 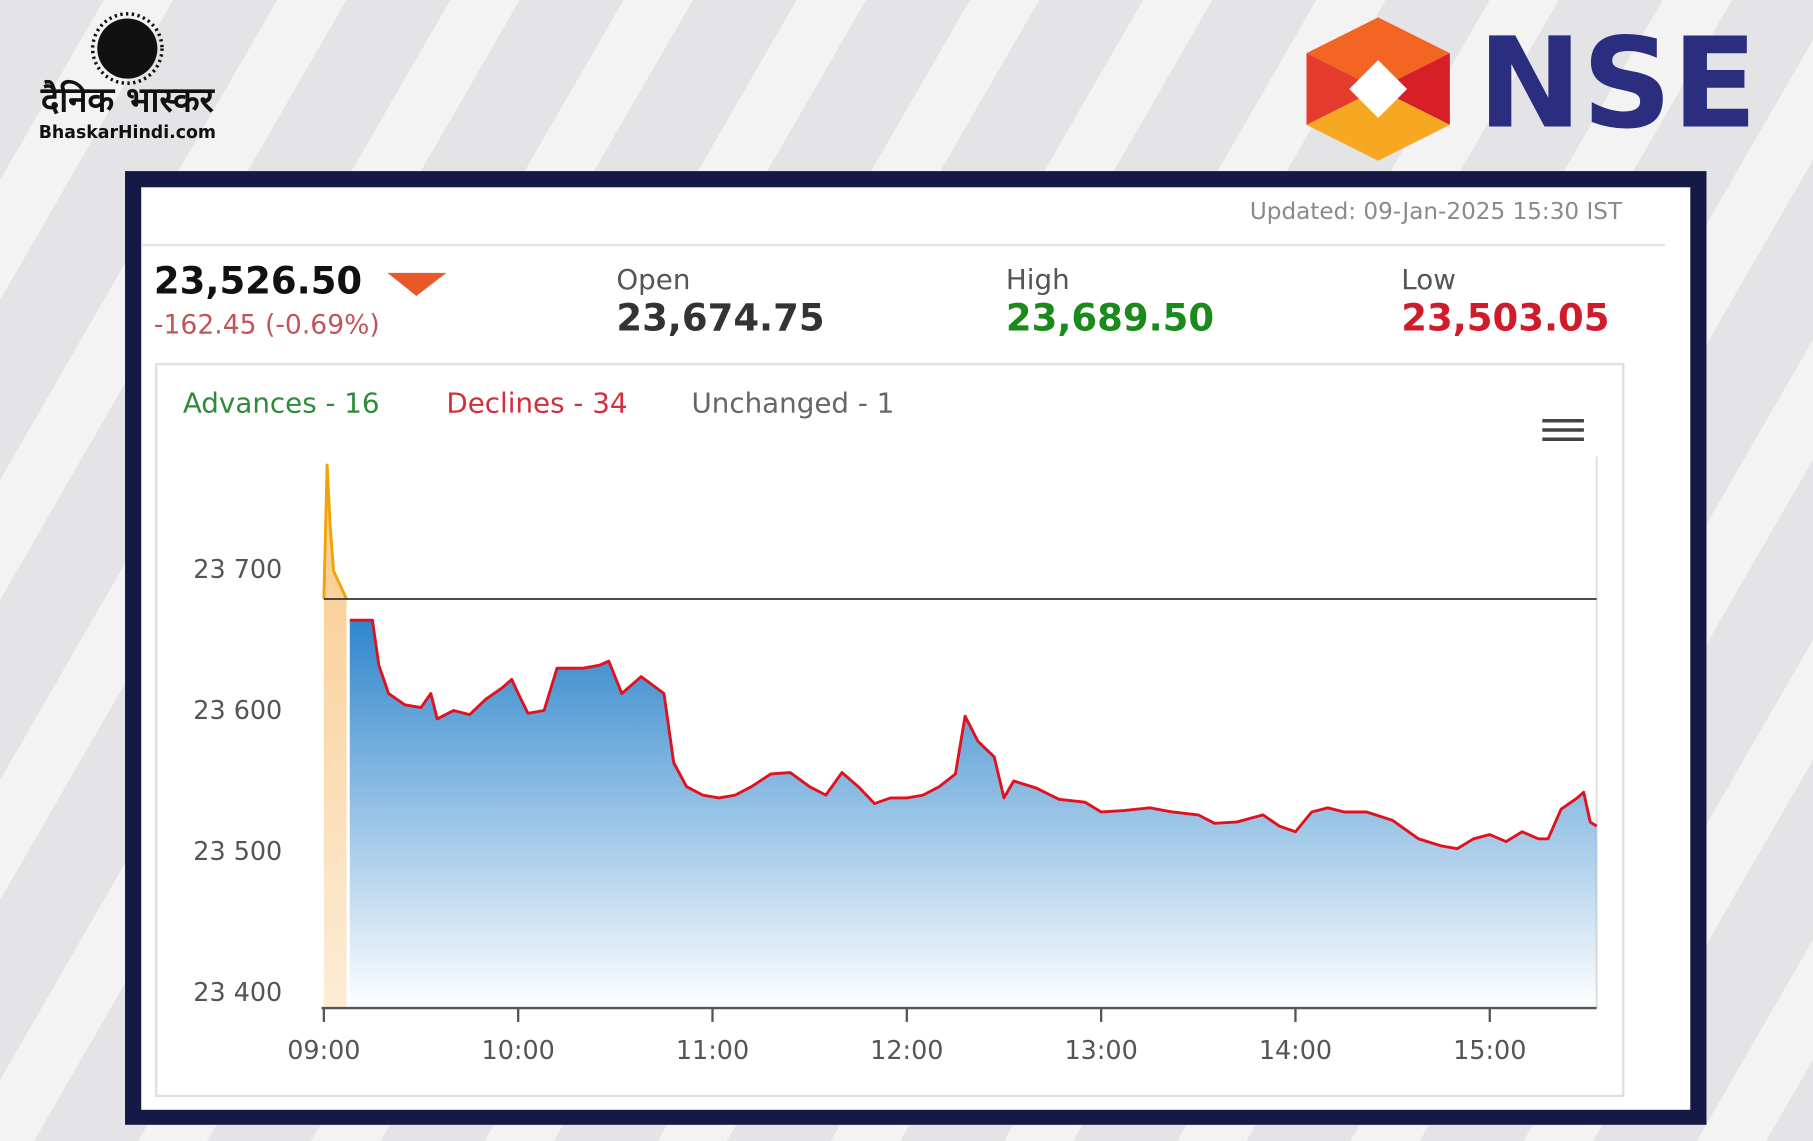 What do you see at coordinates (1563, 431) in the screenshot?
I see `menu-button` at bounding box center [1563, 431].